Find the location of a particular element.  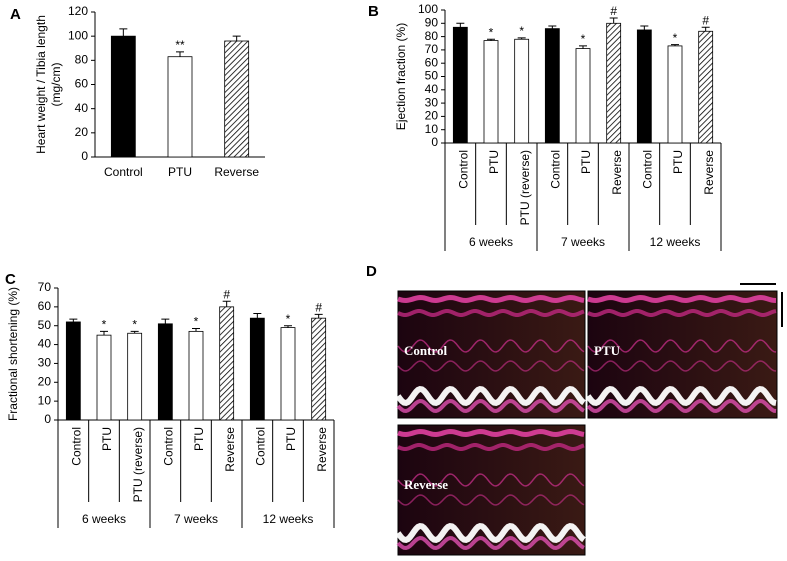

panel-label: D is located at coordinates (371, 271).